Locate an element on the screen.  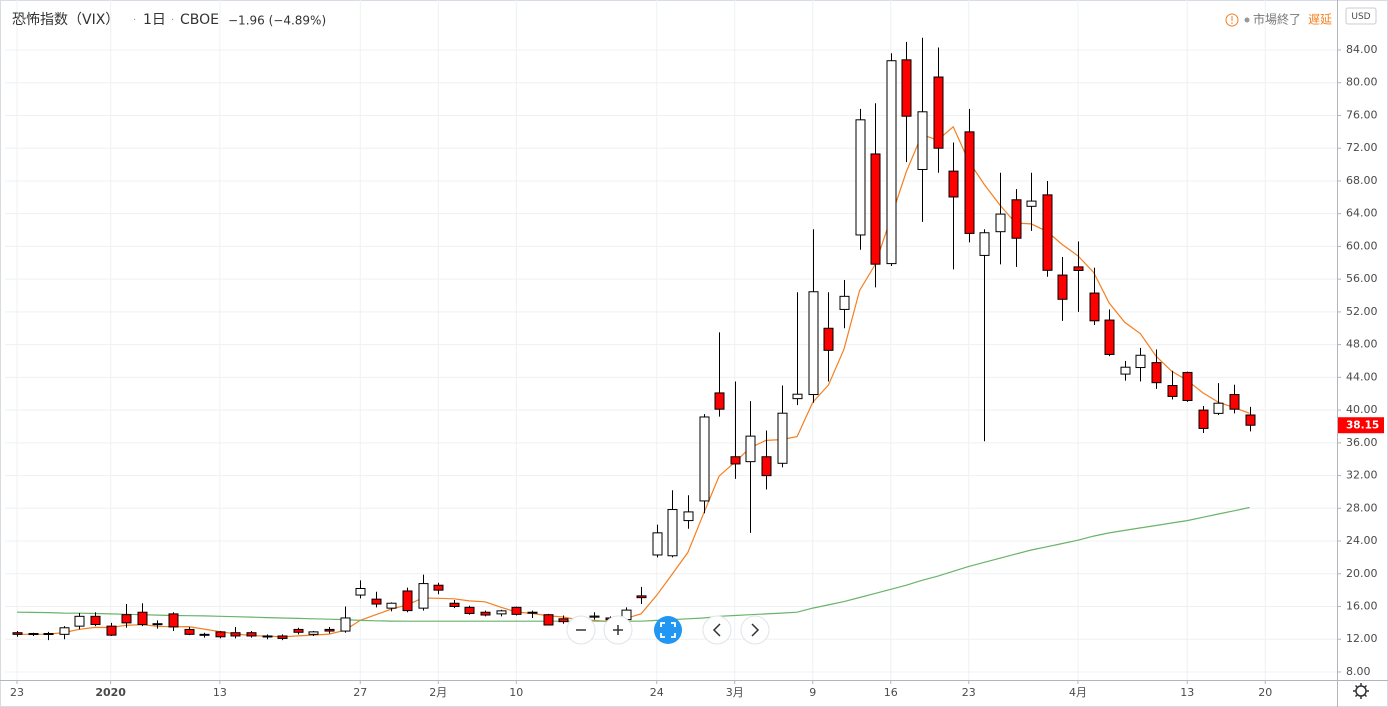
x-tick-label: 9 is located at coordinates (812, 692).